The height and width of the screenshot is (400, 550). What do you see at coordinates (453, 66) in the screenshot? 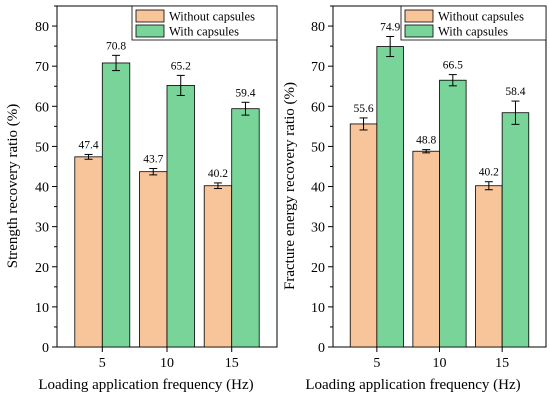
I see `data-label: 66.5` at bounding box center [453, 66].